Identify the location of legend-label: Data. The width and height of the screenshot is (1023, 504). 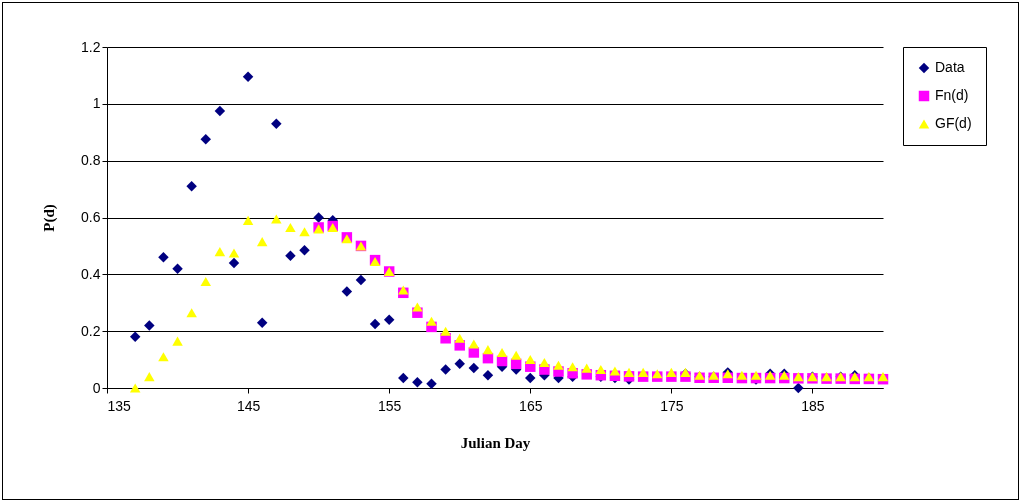
(950, 67).